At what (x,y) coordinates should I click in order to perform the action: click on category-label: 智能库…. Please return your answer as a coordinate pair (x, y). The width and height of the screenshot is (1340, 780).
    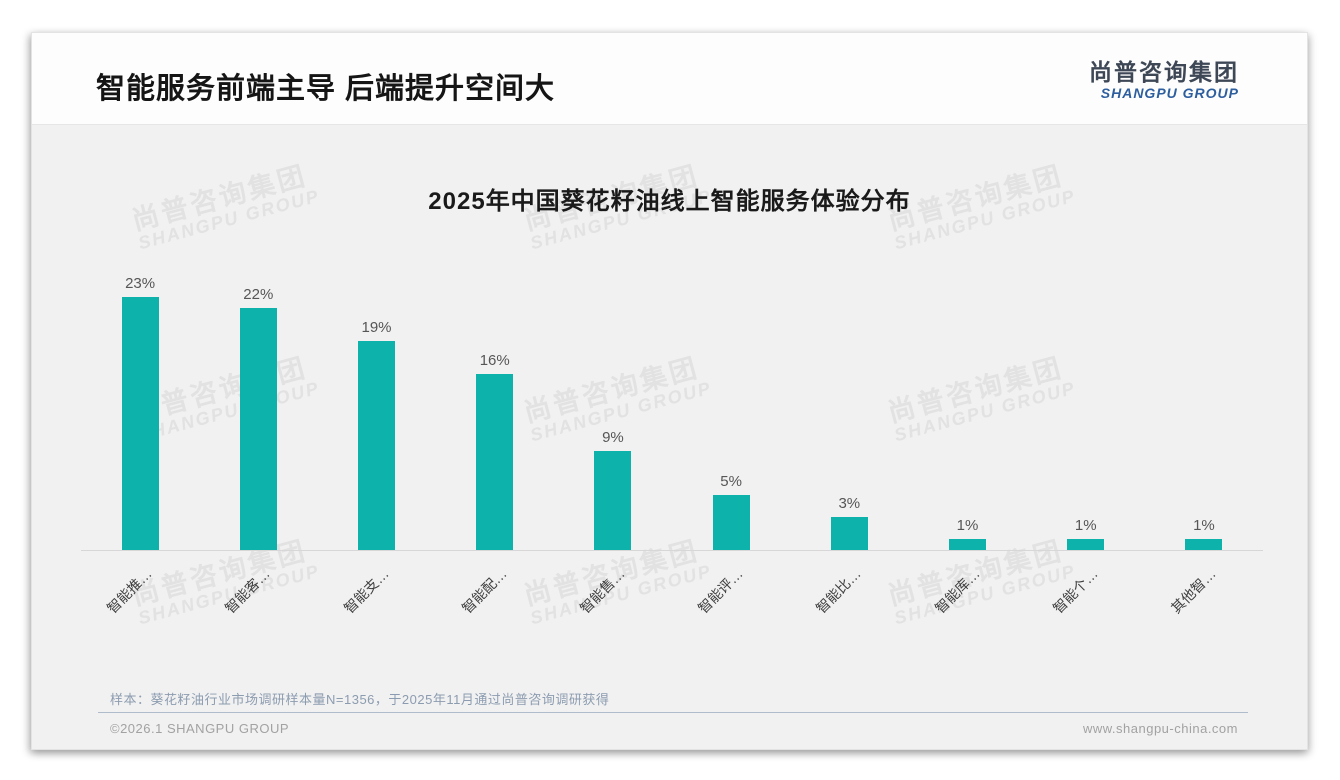
    Looking at the image, I should click on (957, 591).